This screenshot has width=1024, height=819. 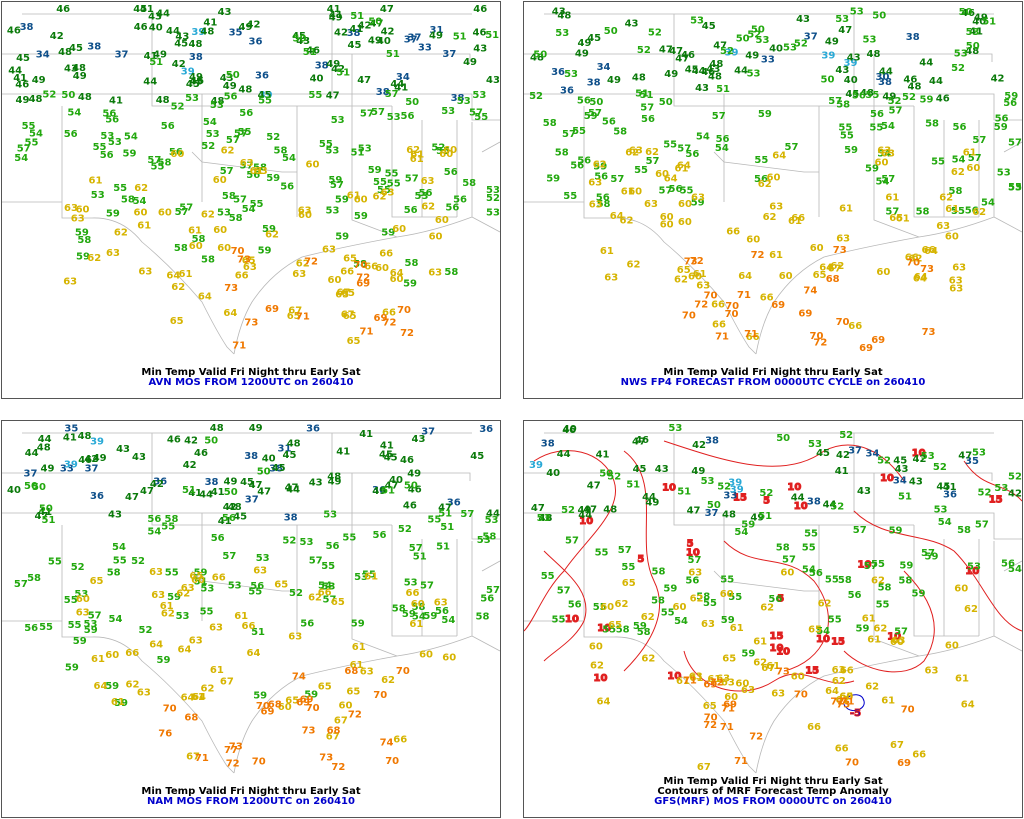 I want to click on station-temp: 49, so click(x=100, y=458).